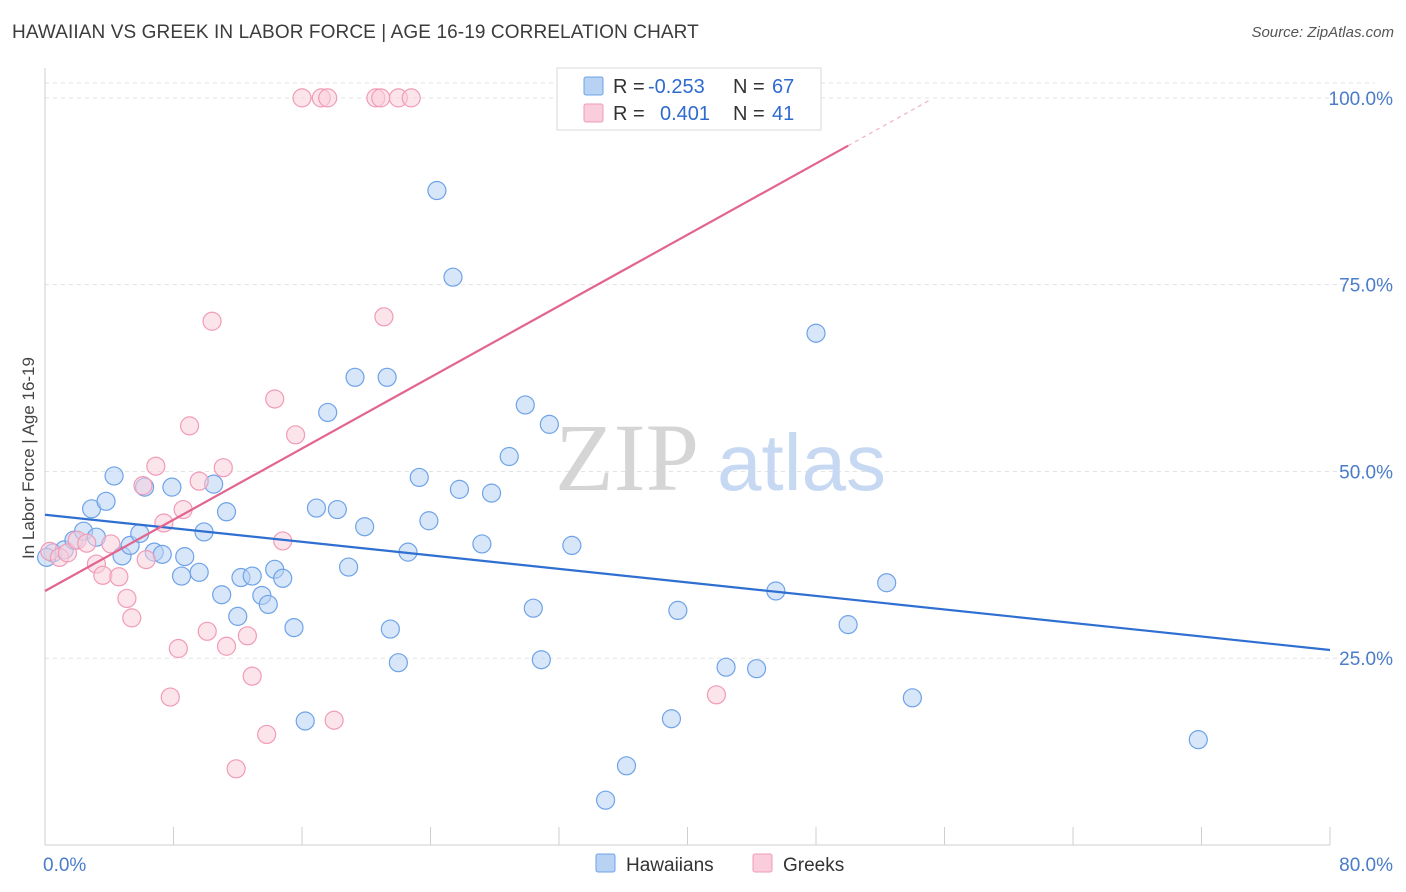  Describe the element at coordinates (801, 462) in the screenshot. I see `watermark-atlas: atlas` at that location.